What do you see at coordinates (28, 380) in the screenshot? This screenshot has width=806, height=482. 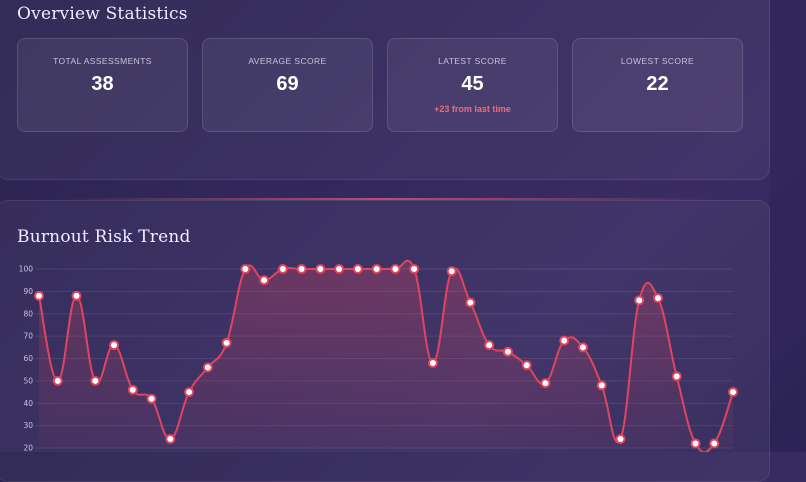 I see `y-tick-label: 50` at bounding box center [28, 380].